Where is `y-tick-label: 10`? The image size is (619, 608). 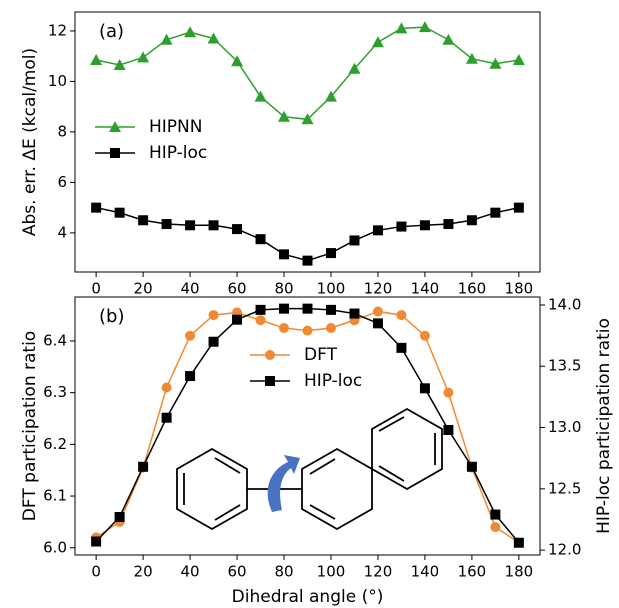
y-tick-label: 10 is located at coordinates (57, 81).